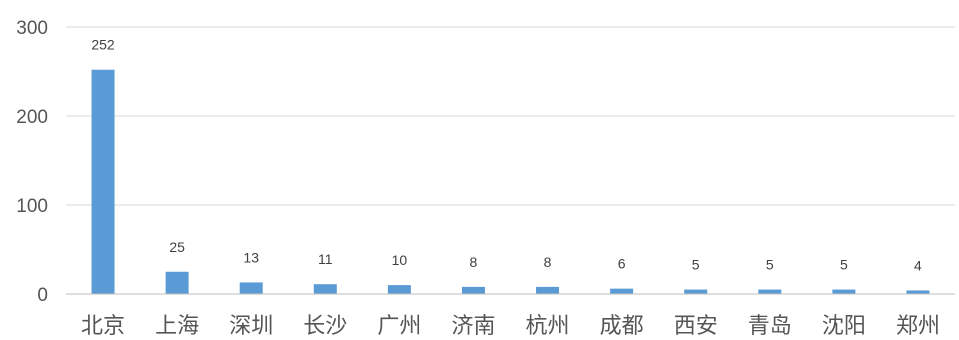  Describe the element at coordinates (32, 206) in the screenshot. I see `y-tick-label: 100` at that location.